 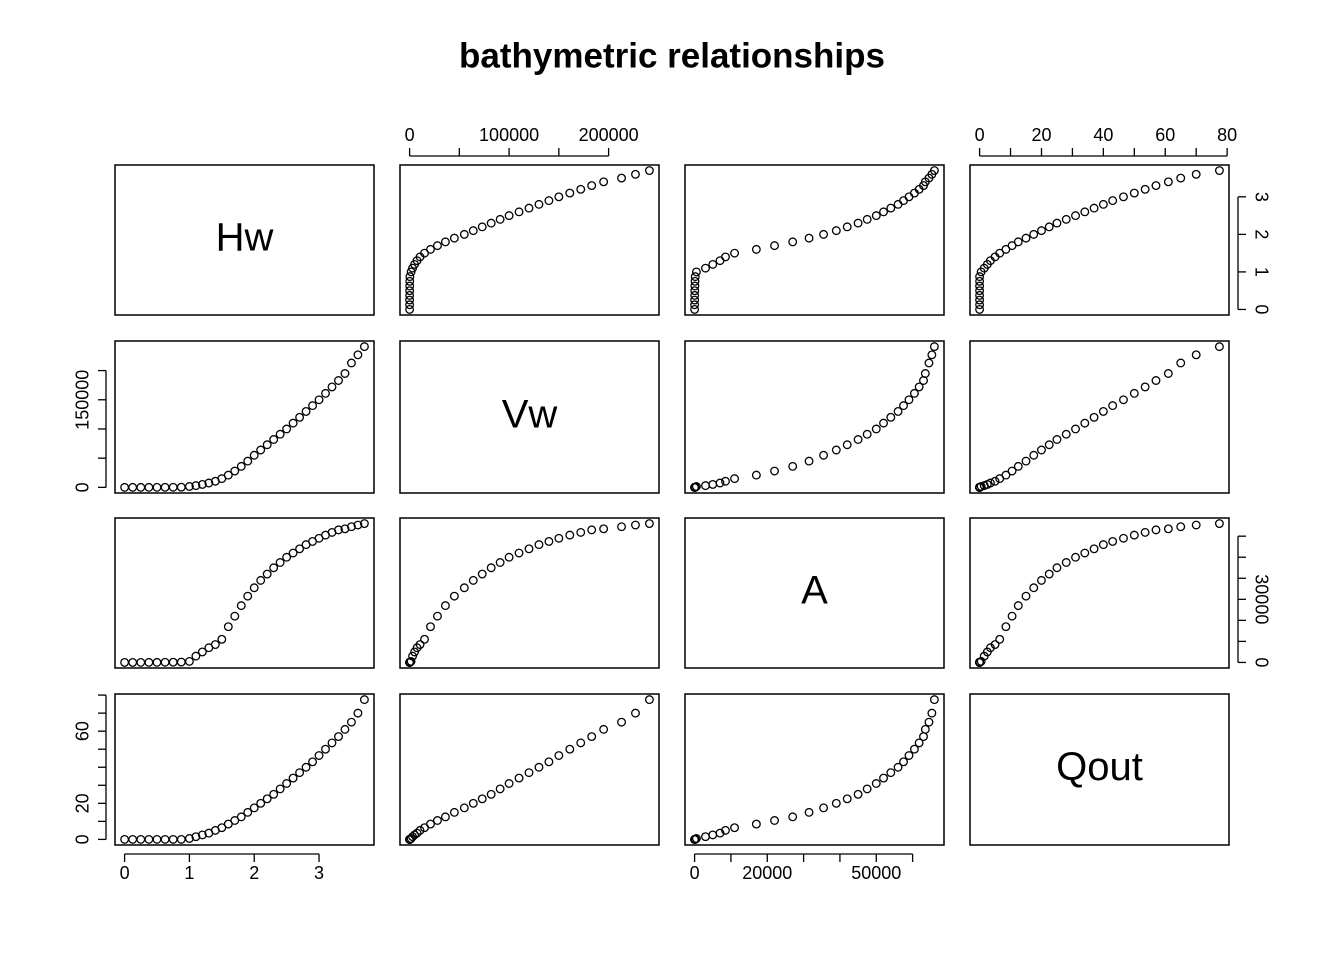 I want to click on tick-label: 200000, so click(x=609, y=135).